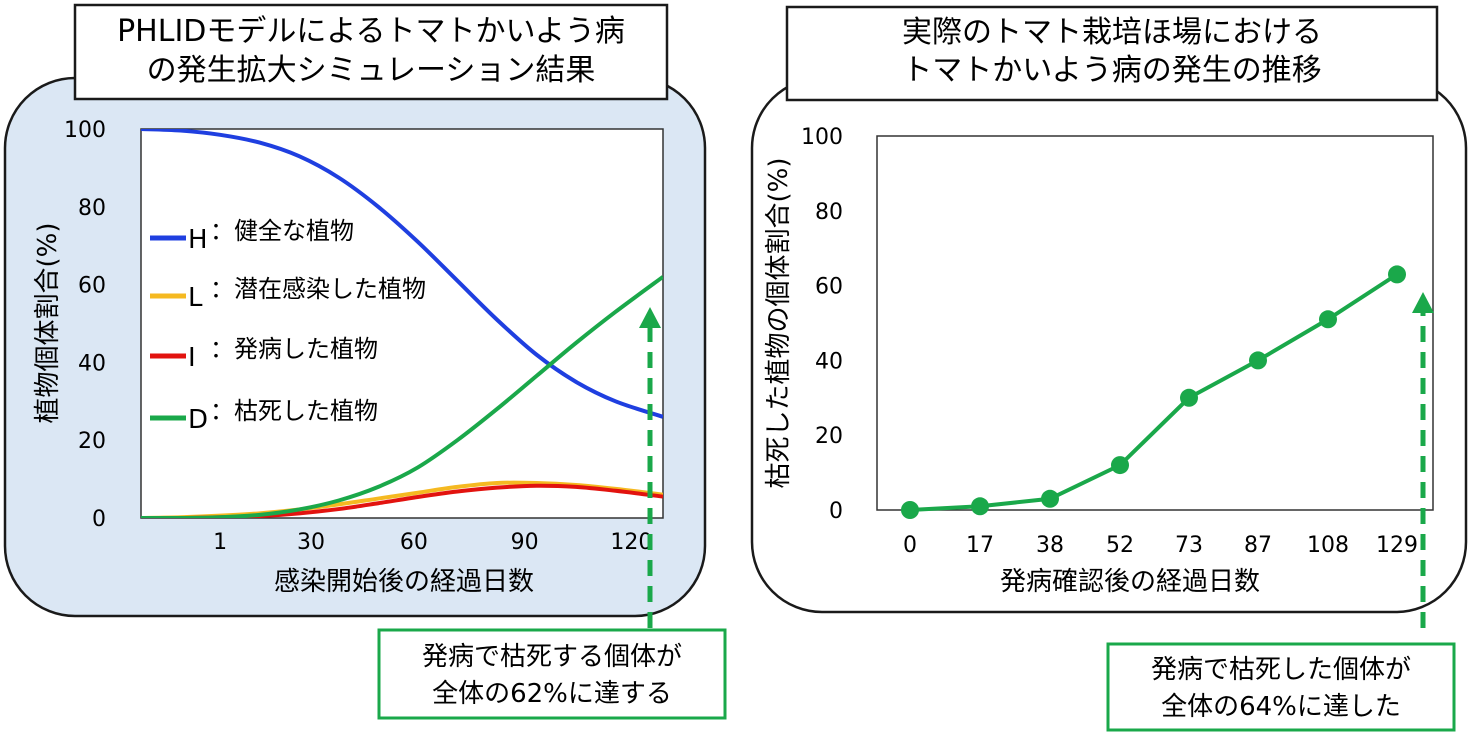 This screenshot has width=1472, height=741. What do you see at coordinates (404, 582) in the screenshot?
I see `left-x-axis-title: 感染開始後の経過日数` at bounding box center [404, 582].